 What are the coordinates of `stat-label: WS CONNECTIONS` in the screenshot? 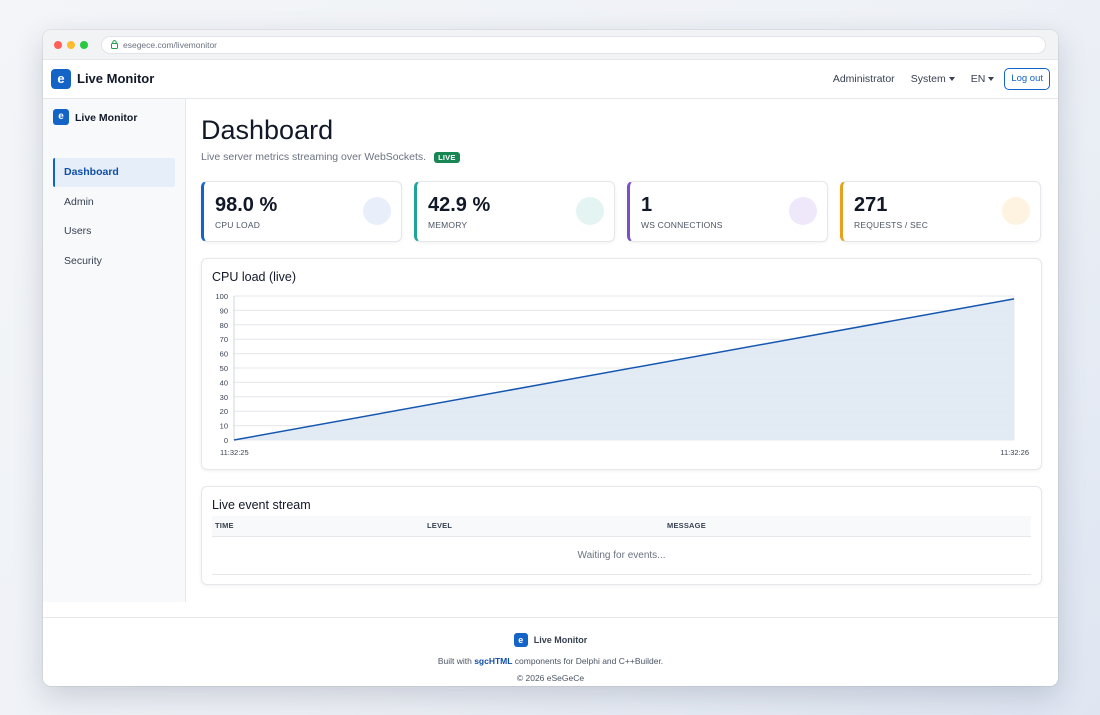 It's located at (682, 225).